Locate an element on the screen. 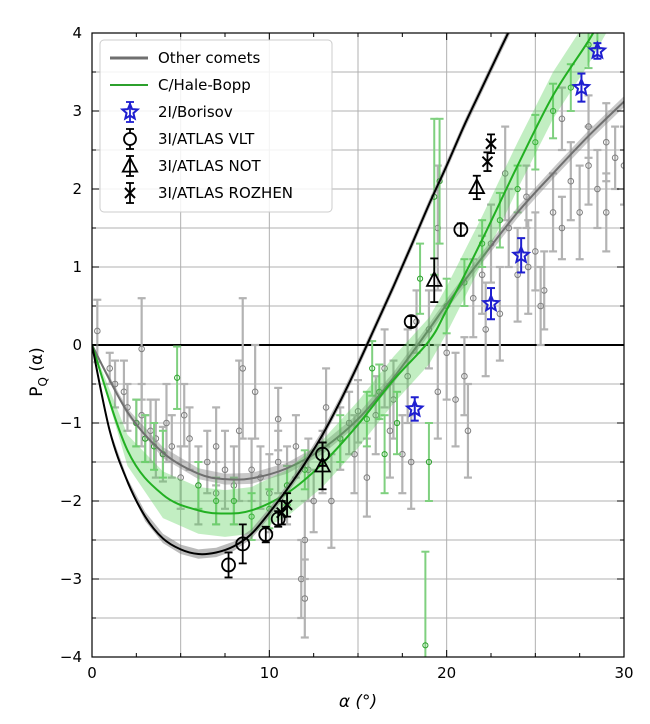 This screenshot has width=650, height=724. x-axis-label: α (°) is located at coordinates (358, 702).